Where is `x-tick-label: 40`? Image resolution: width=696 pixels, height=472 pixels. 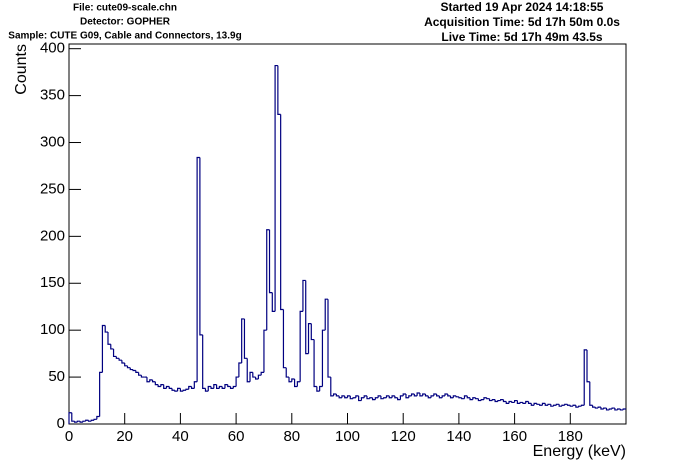
x-tick-label: 40 is located at coordinates (180, 436).